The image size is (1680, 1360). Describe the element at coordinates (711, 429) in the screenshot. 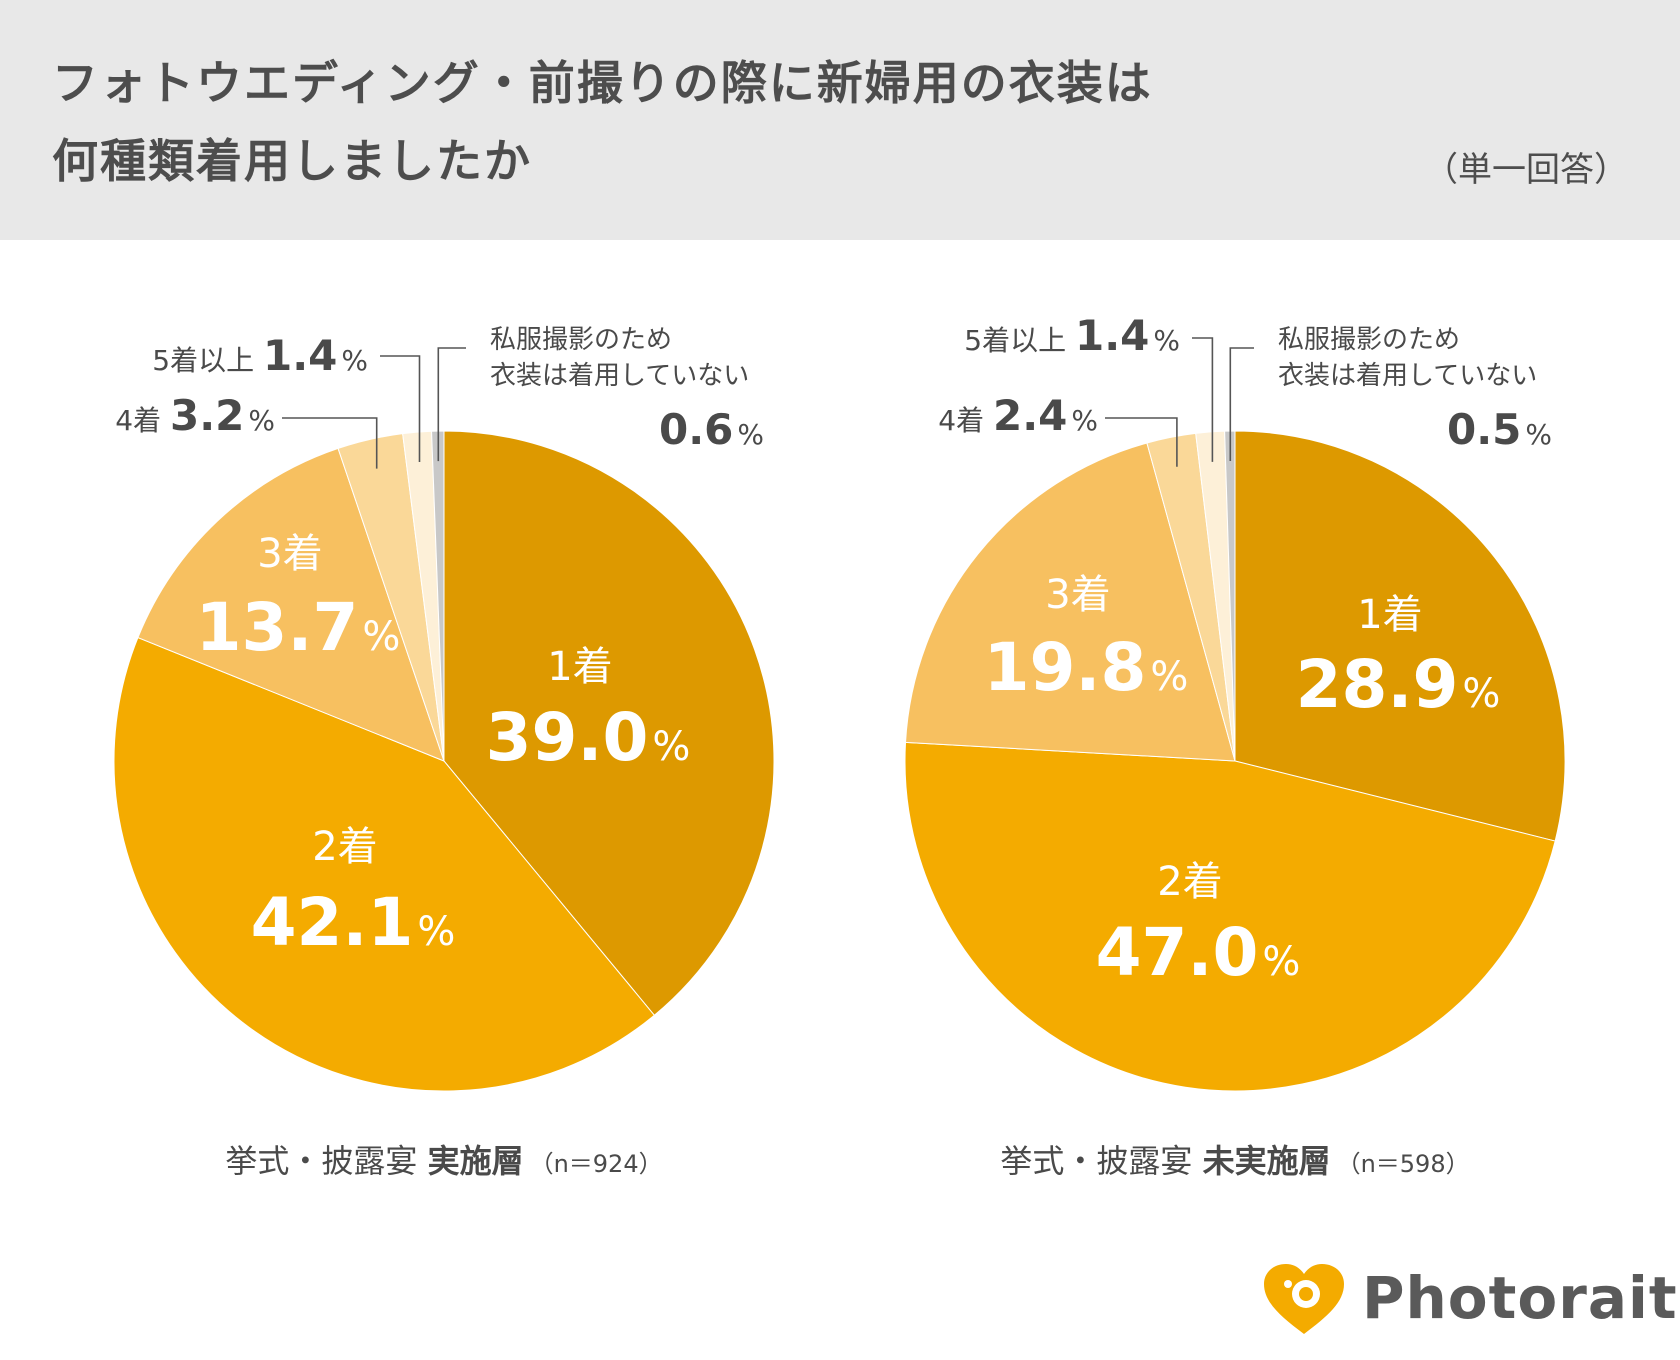

I see `pie1-value-6: 0.6%` at that location.